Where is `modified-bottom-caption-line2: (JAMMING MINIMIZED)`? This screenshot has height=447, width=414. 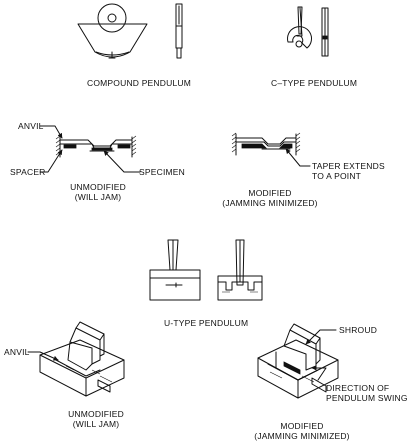
modified-bottom-caption-line2: (JAMMING MINIMIZED) is located at coordinates (302, 436).